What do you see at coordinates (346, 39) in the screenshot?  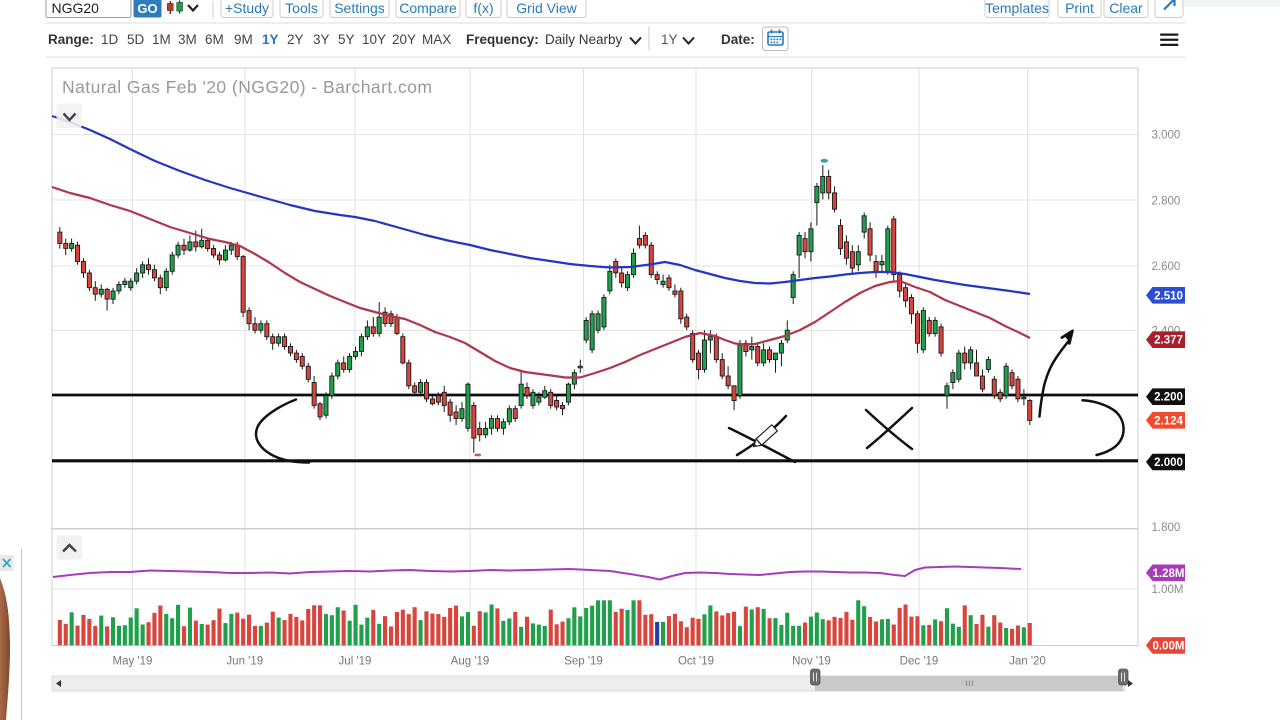 I see `svg-text: 5Y` at bounding box center [346, 39].